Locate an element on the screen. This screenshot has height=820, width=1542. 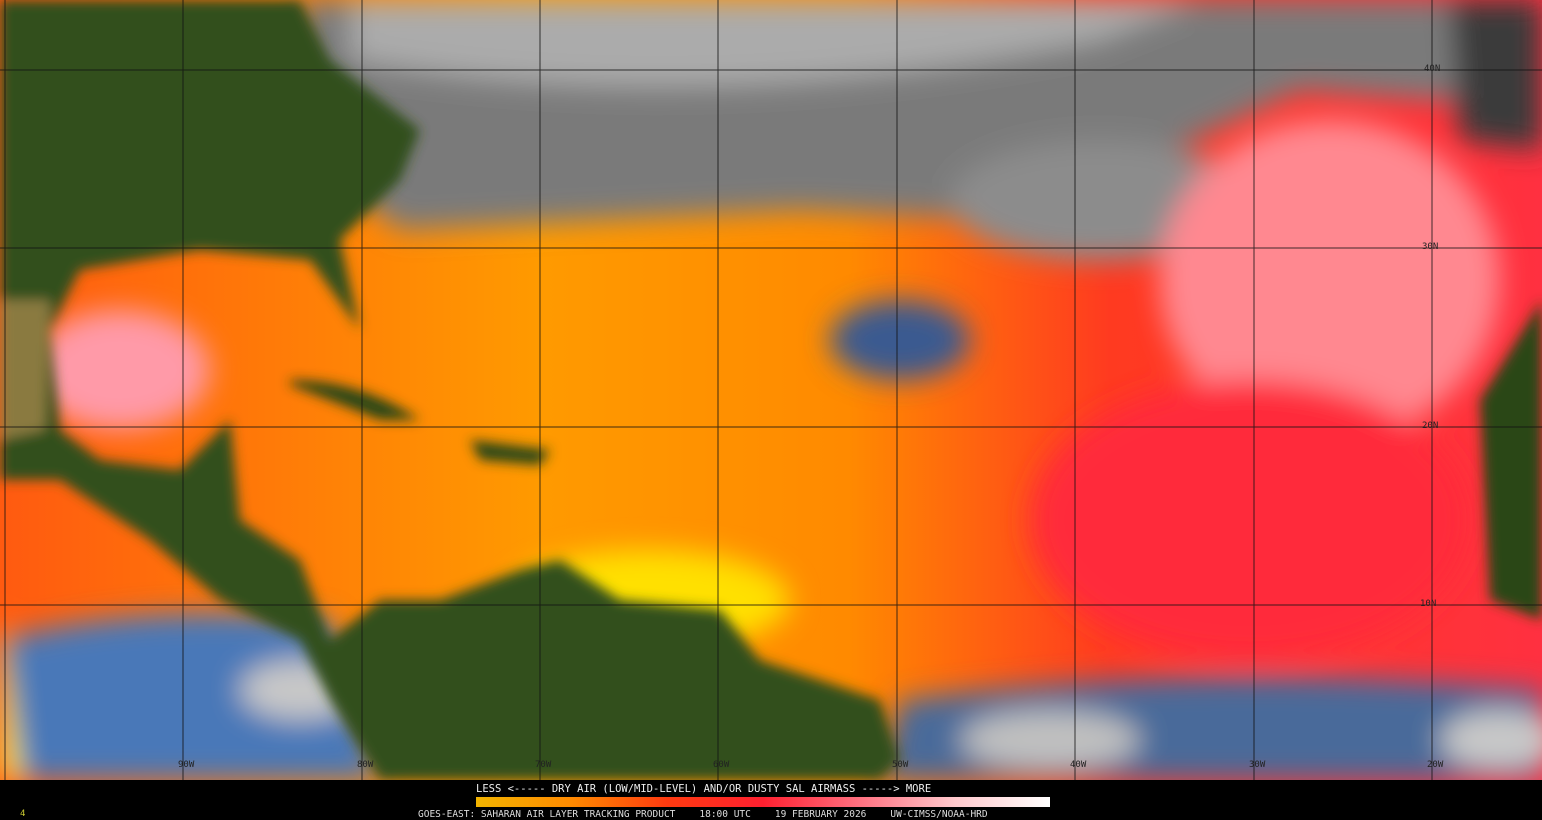
lat-label: 40N is located at coordinates (1432, 69).